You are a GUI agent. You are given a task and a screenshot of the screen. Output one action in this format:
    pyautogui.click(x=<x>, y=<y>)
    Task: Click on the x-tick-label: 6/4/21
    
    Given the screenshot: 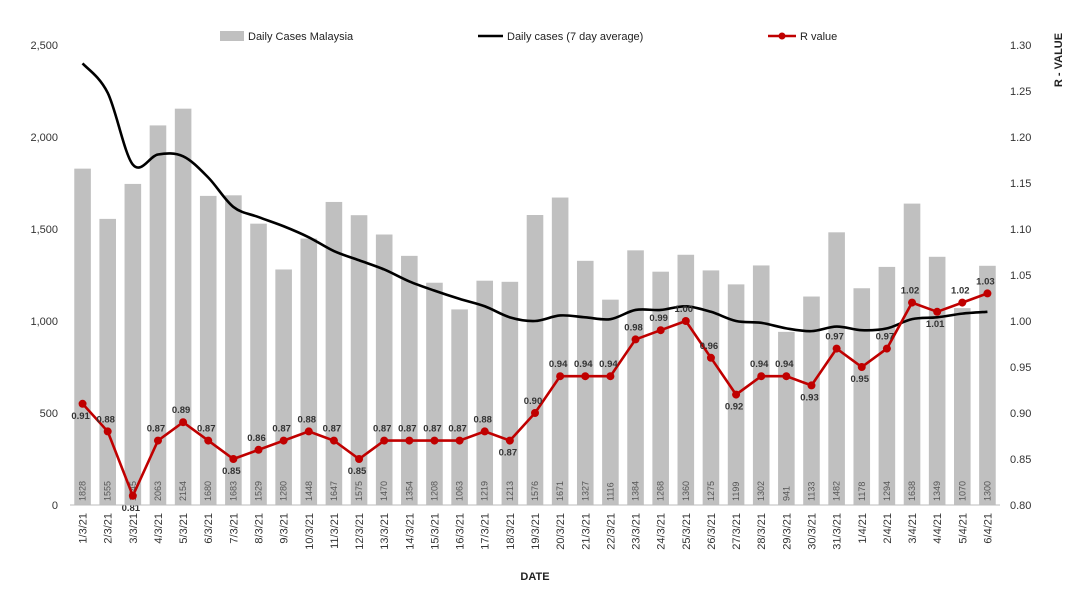 What is the action you would take?
    pyautogui.click(x=988, y=528)
    